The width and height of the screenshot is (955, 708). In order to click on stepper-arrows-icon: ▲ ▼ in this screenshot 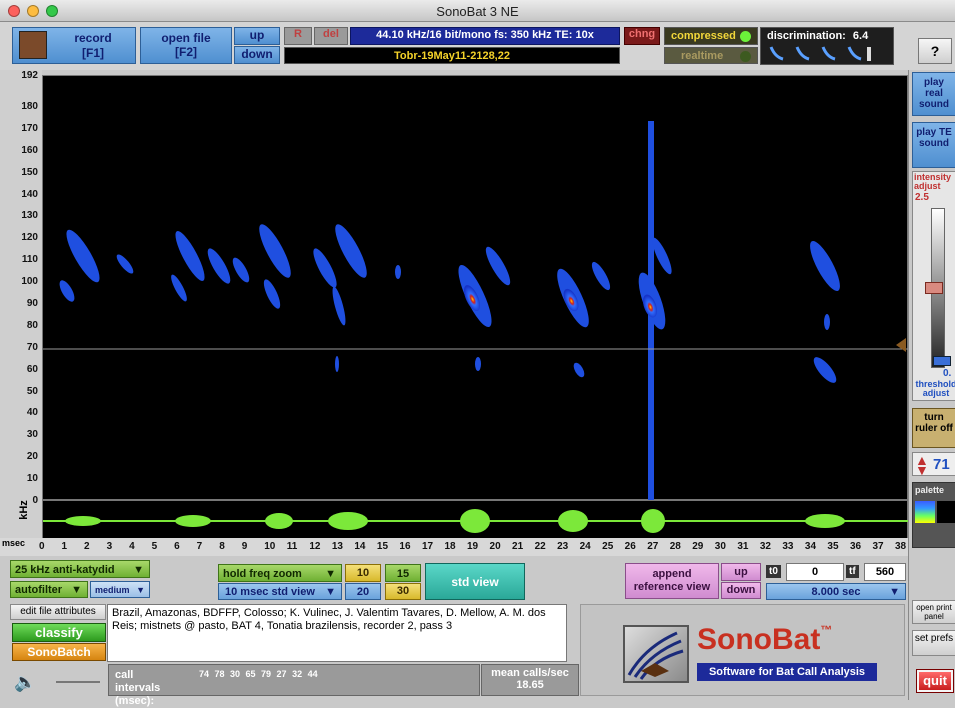, I will do `click(922, 465)`.